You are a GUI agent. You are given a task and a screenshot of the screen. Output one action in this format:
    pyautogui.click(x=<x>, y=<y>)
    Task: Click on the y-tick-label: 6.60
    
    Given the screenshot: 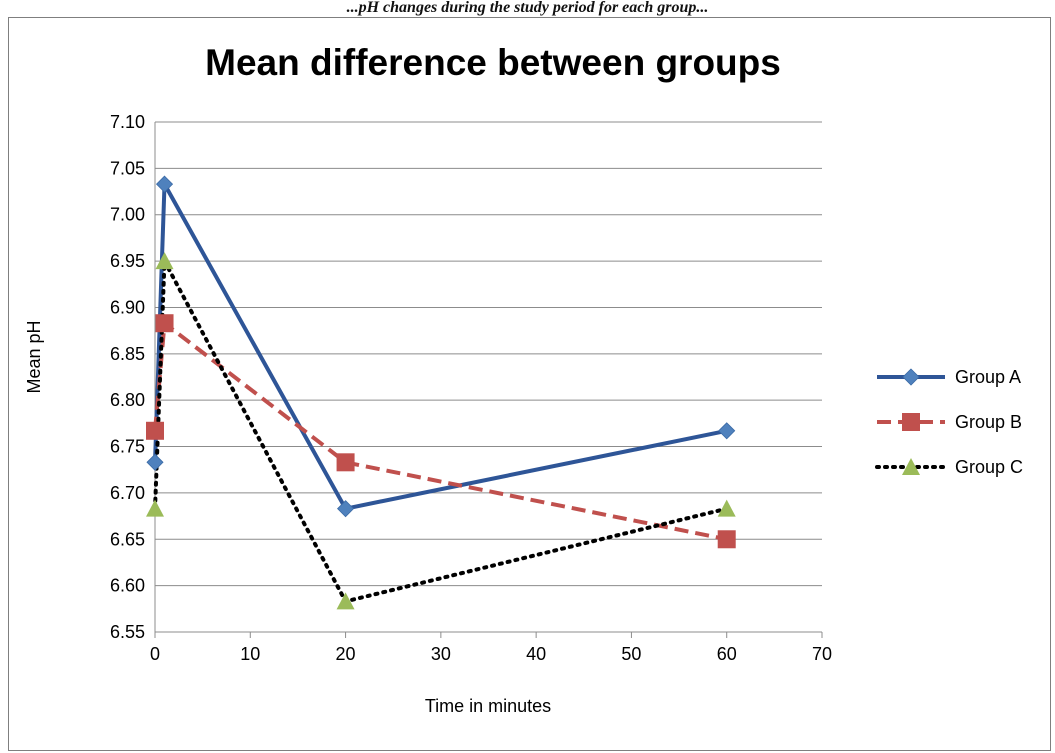 What is the action you would take?
    pyautogui.click(x=127, y=586)
    